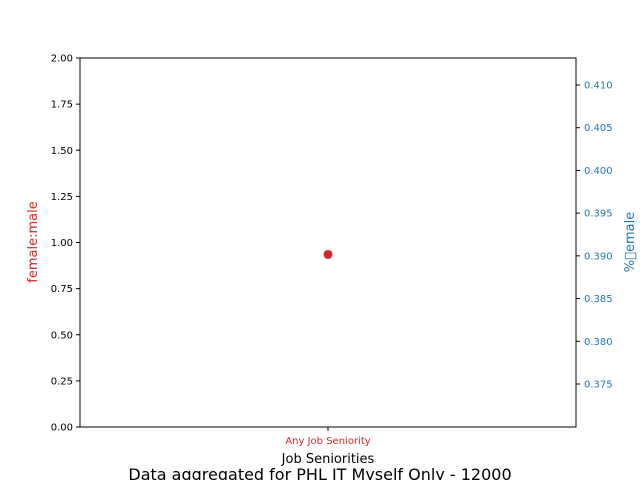  Describe the element at coordinates (598, 342) in the screenshot. I see `right-tick-label: 0.380` at that location.